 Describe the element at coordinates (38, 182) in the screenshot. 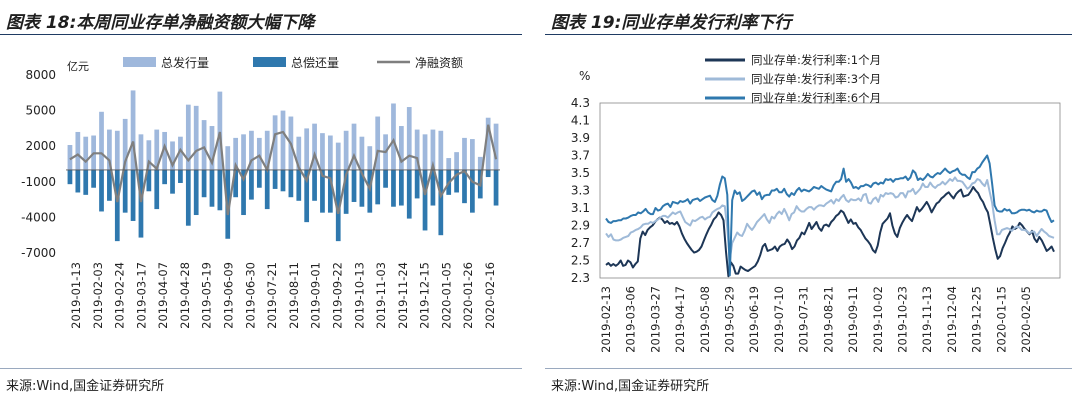

I see `y-tick-label: -1000` at that location.